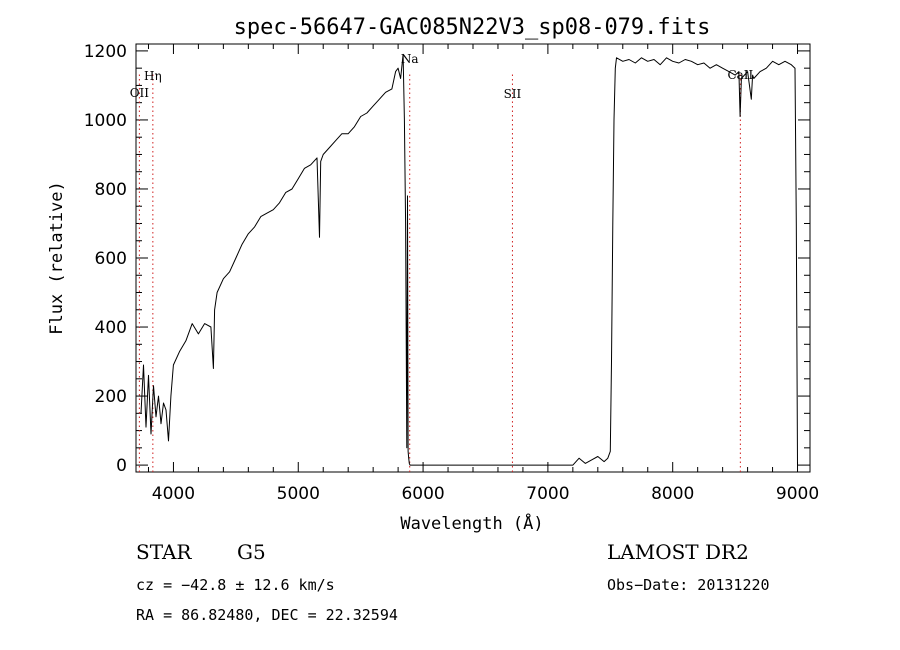  Describe the element at coordinates (298, 494) in the screenshot. I see `x-tick-label: 5000` at that location.